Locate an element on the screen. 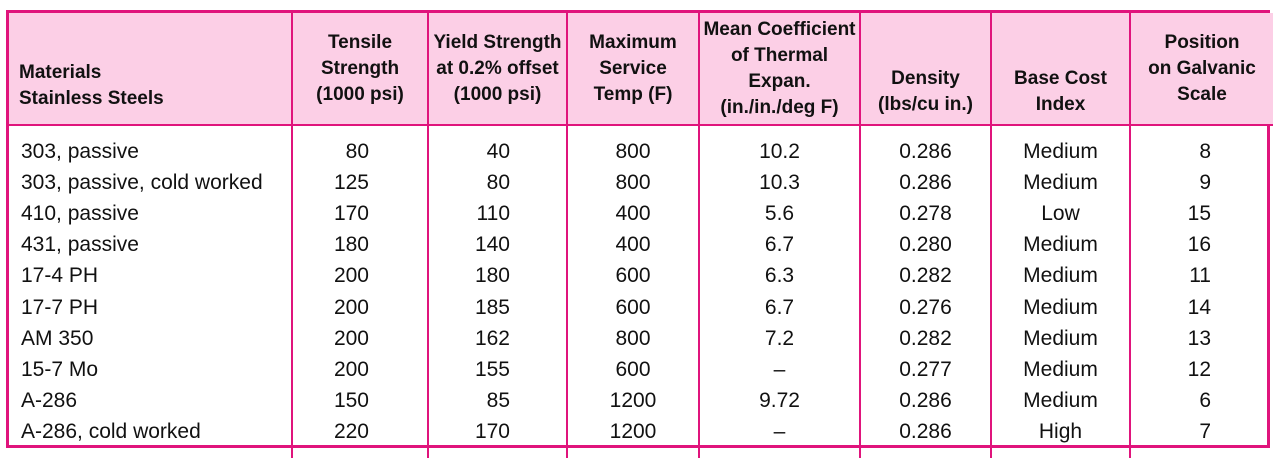  cell-density: 0.277 is located at coordinates (925, 370).